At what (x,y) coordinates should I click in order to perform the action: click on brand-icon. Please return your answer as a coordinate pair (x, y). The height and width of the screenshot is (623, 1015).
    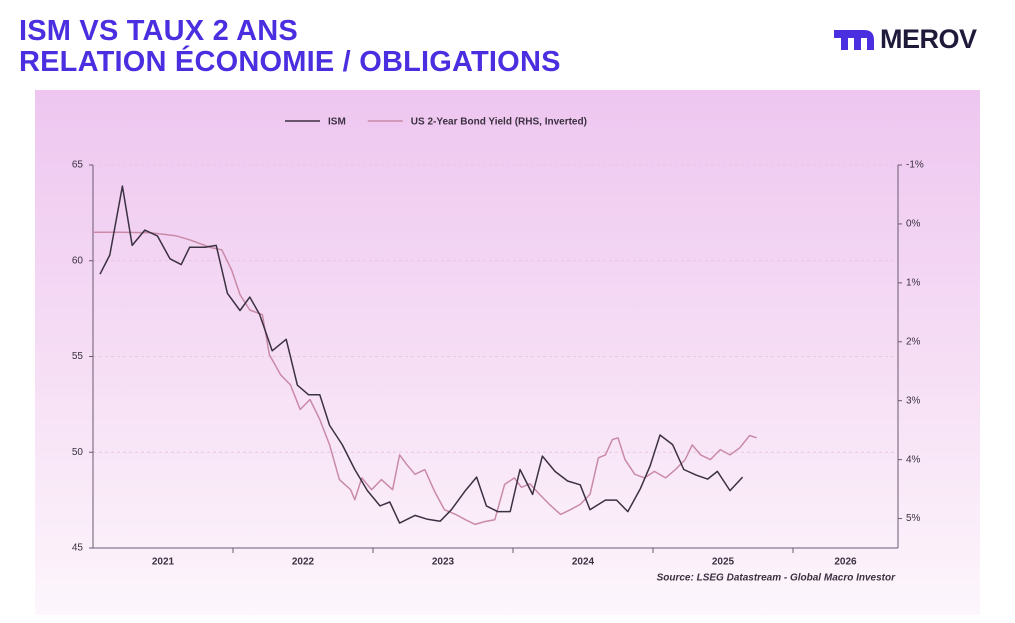
    Looking at the image, I should click on (854, 40).